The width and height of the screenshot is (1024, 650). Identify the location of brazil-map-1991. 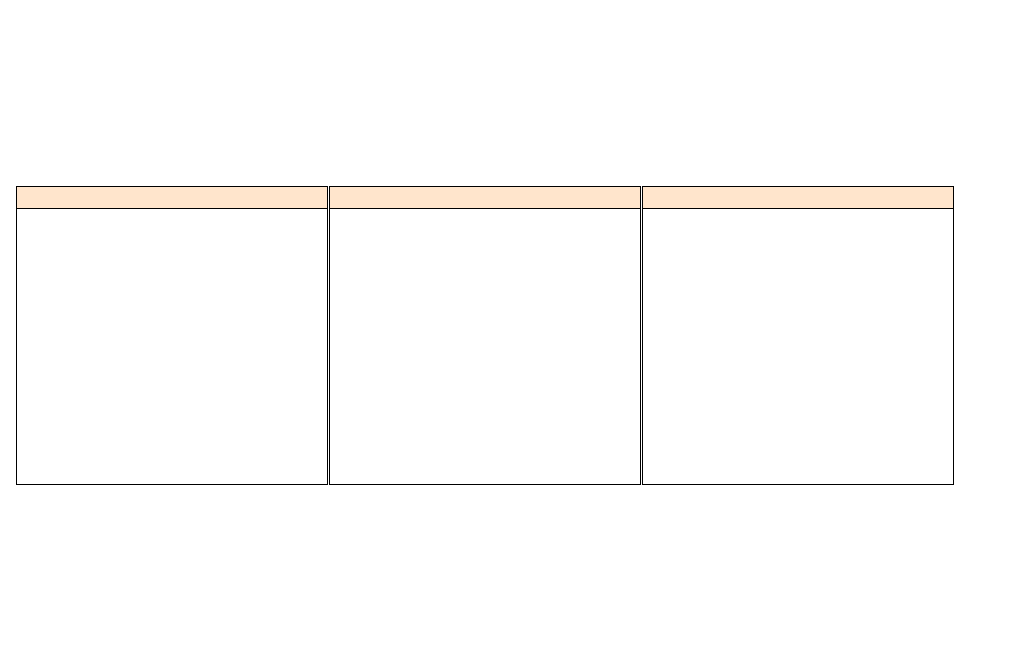
(172, 347).